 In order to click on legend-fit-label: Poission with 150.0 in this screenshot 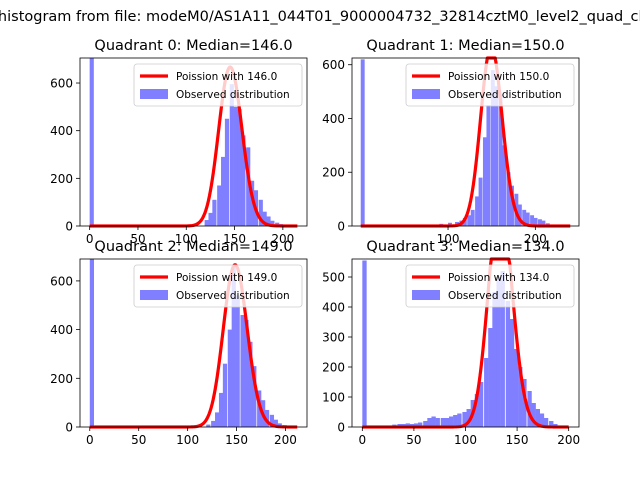, I will do `click(498, 77)`.